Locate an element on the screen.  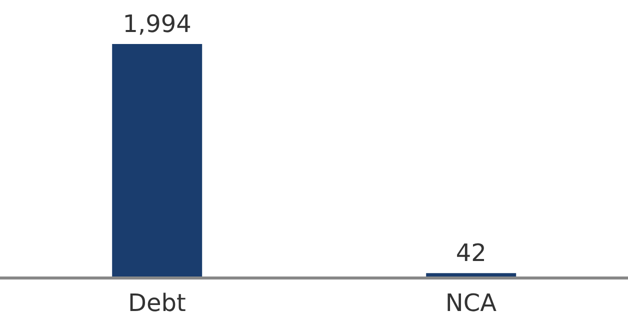
x-tick-label: Debt is located at coordinates (157, 303).